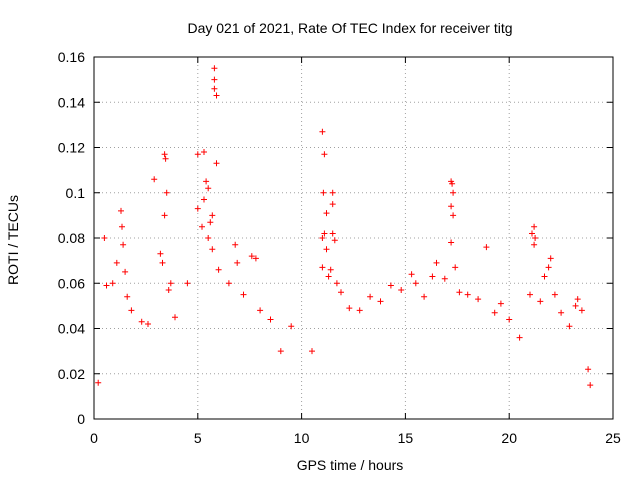  I want to click on y-tick-label: 0.06, so click(71, 283).